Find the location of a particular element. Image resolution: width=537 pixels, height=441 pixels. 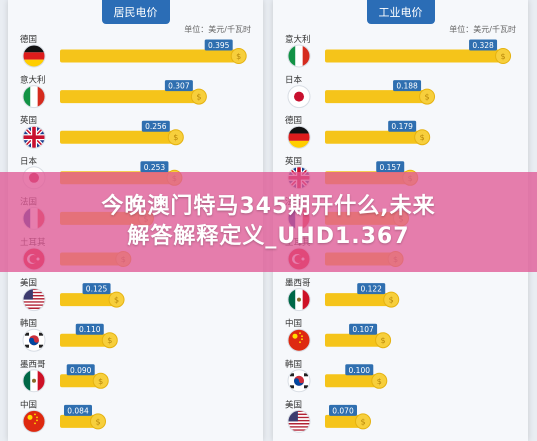

bar-row: 日本 $0.188 is located at coordinates (360, 92).